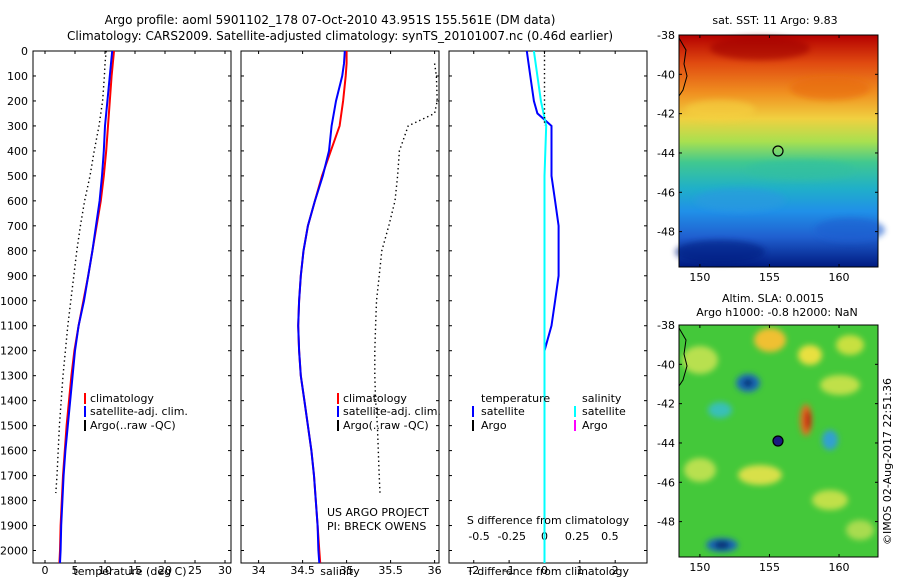 This screenshot has width=900, height=580. What do you see at coordinates (14, 301) in the screenshot?
I see `depth-tick-label: 1000` at bounding box center [14, 301].